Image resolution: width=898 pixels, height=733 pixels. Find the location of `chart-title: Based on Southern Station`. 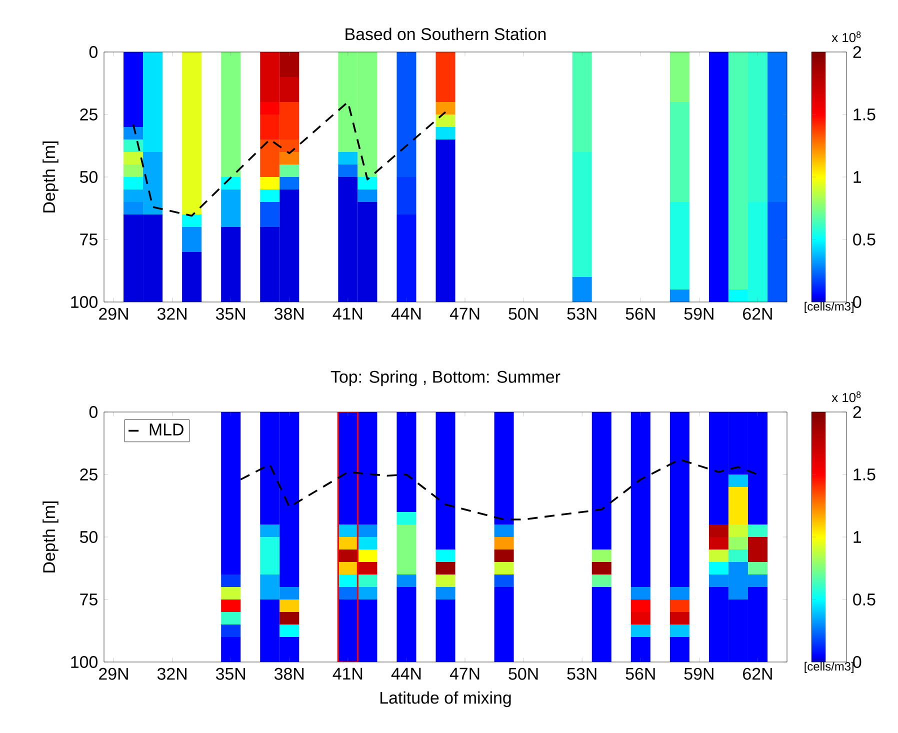

chart-title: Based on Southern Station is located at coordinates (446, 34).